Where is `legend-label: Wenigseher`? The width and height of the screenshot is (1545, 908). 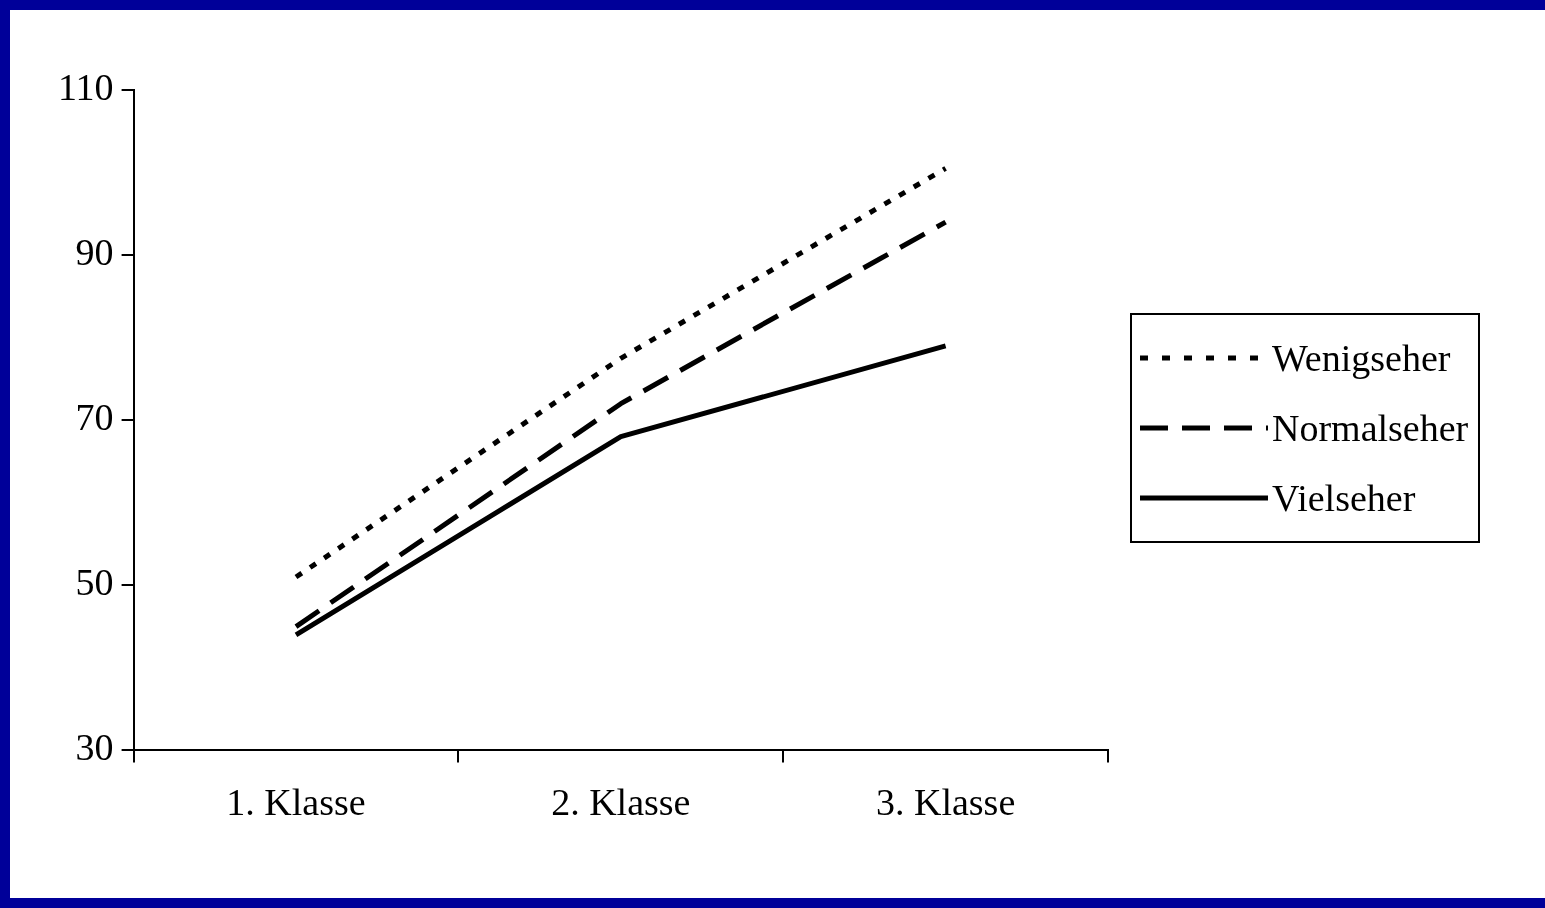 legend-label: Wenigseher is located at coordinates (1361, 358).